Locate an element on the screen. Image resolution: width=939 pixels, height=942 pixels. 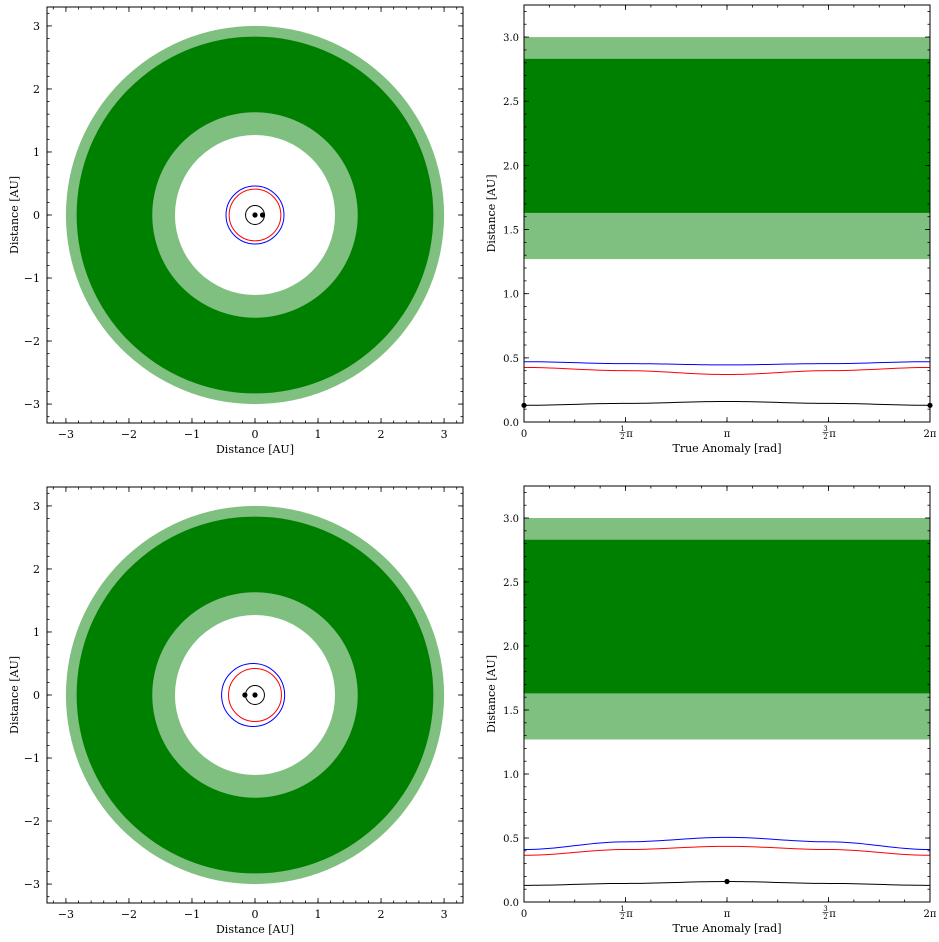
x-tick-label-numerator: 3 is located at coordinates (825, 429).